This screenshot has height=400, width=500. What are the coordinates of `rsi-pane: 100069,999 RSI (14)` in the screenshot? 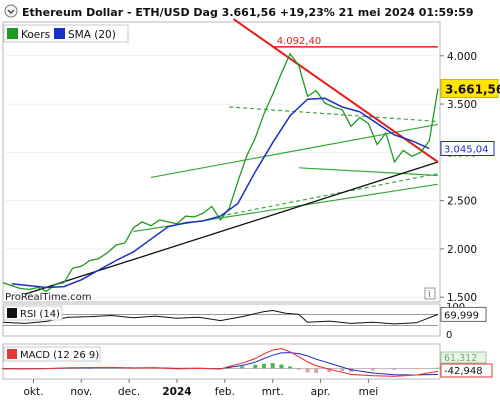 It's located at (244, 321).